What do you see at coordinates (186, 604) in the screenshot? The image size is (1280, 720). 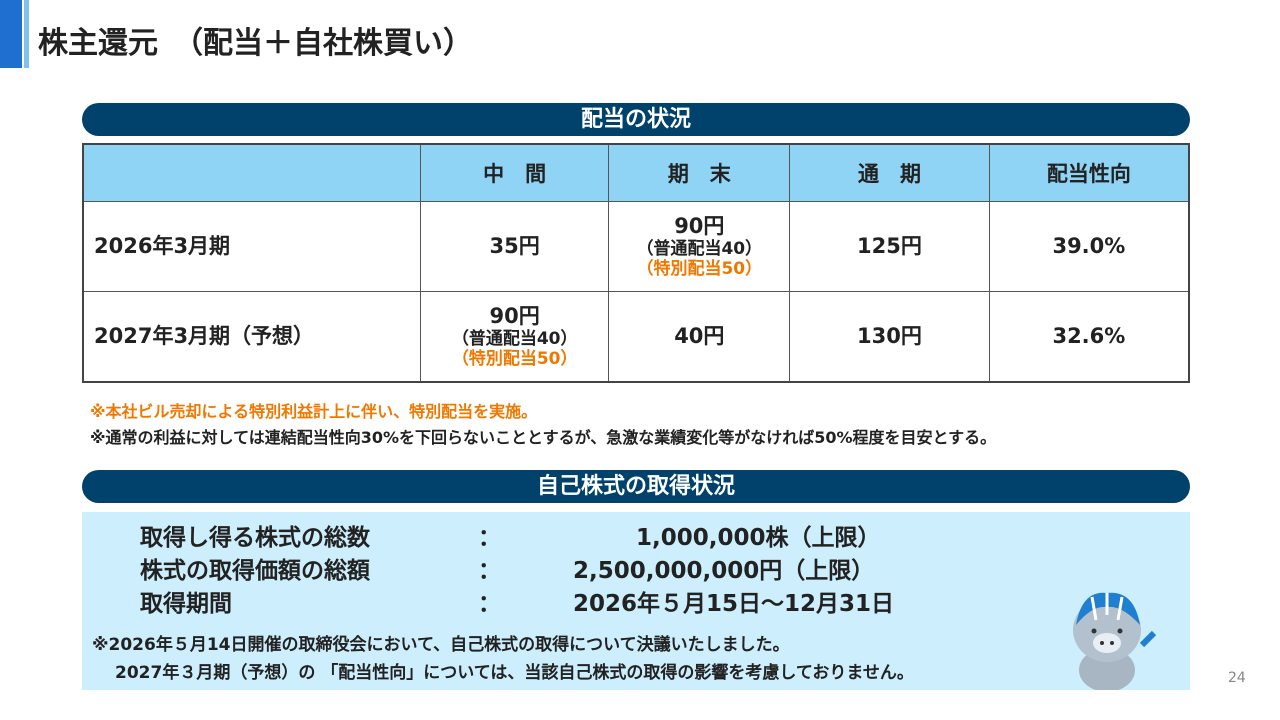 I see `item-label: 取得期間` at bounding box center [186, 604].